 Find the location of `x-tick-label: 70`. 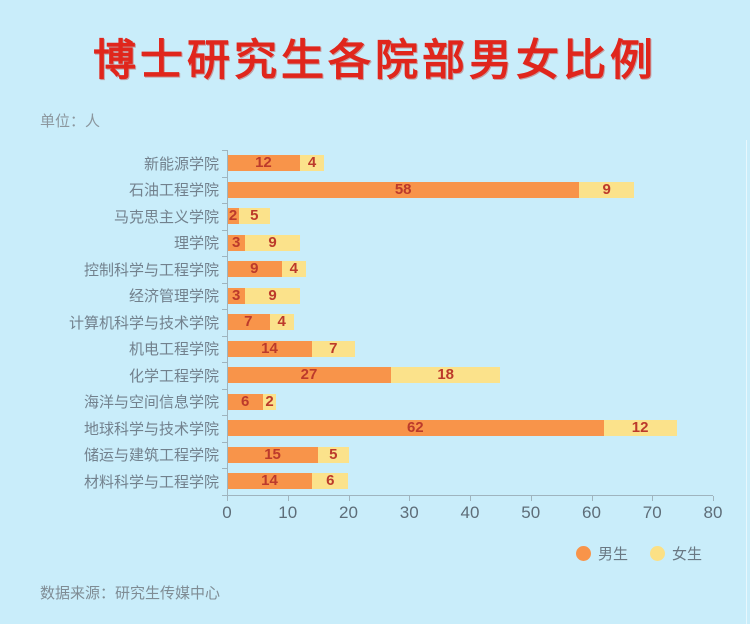

x-tick-label: 70 is located at coordinates (652, 512).